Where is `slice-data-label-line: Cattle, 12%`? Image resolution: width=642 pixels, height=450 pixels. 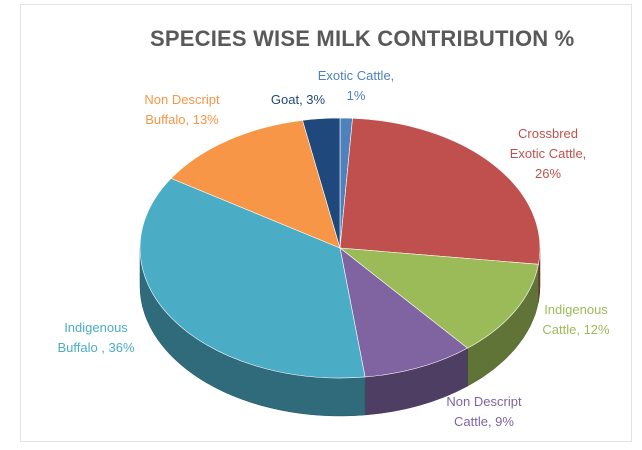 slice-data-label-line: Cattle, 12% is located at coordinates (576, 329).